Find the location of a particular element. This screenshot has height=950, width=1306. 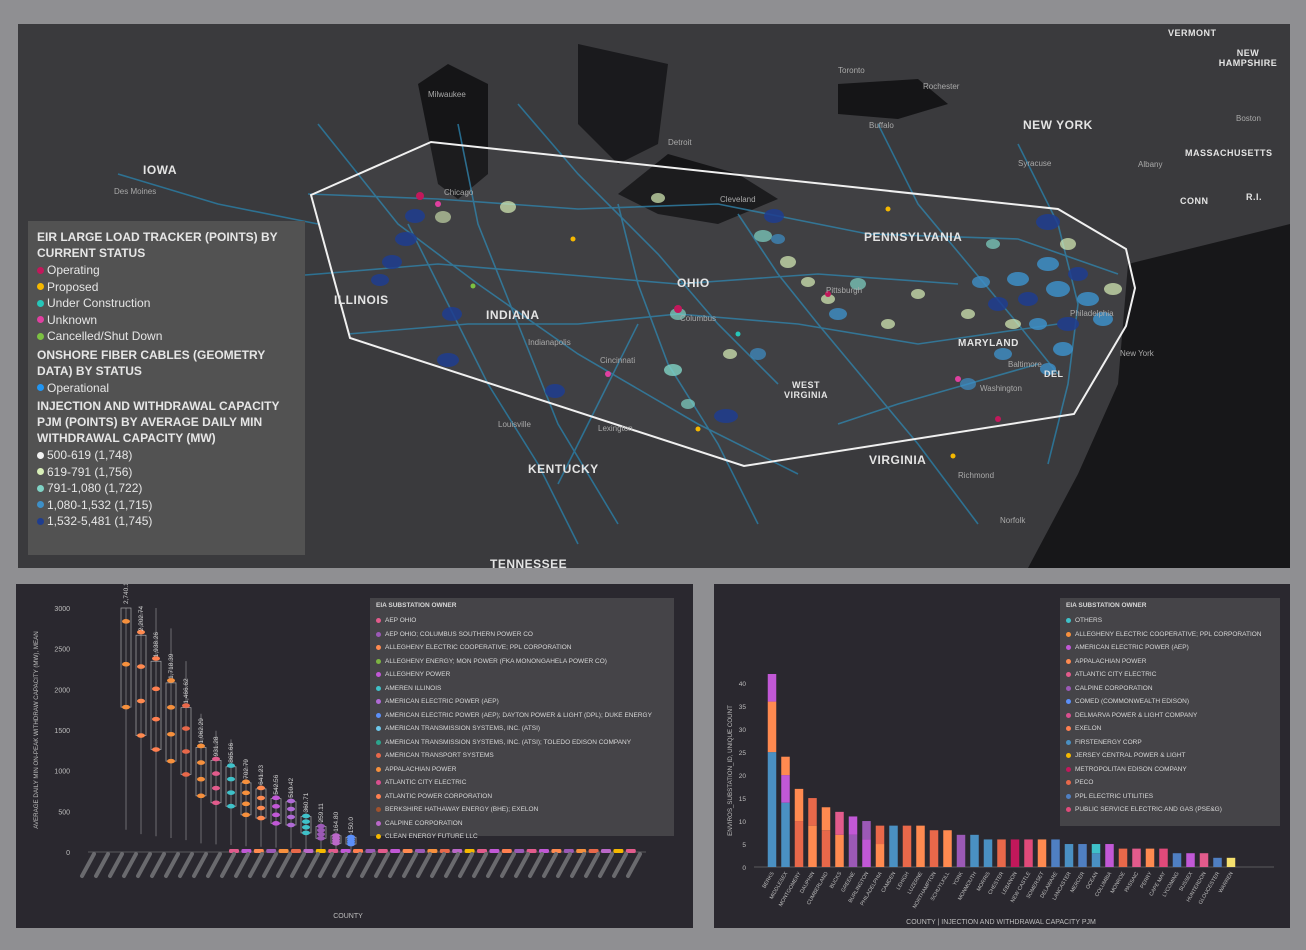

owner-legend-item: OTHERS is located at coordinates (1170, 621).